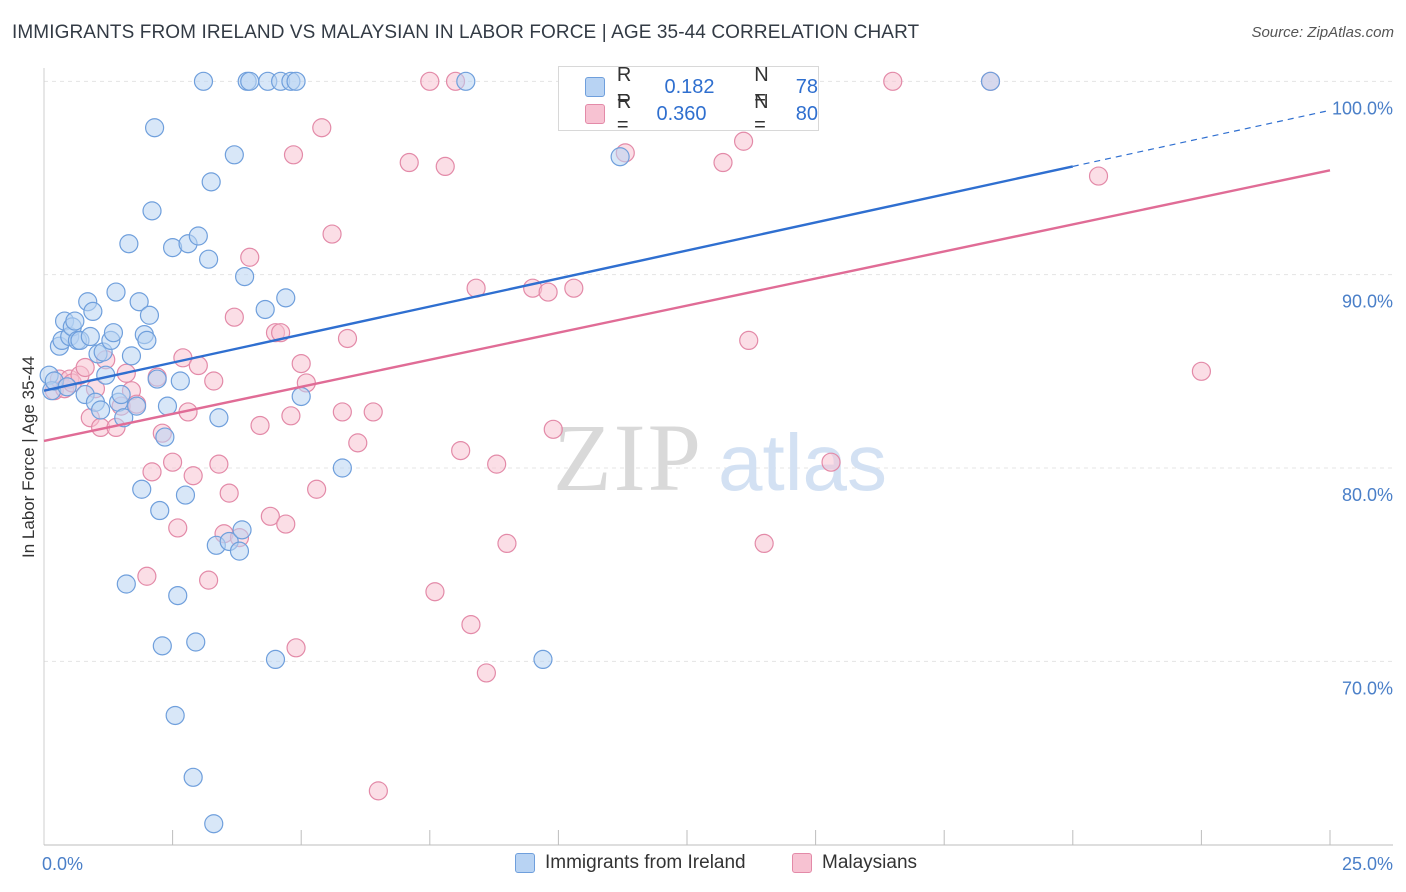 The image size is (1406, 892). What do you see at coordinates (806, 113) in the screenshot?
I see `legend-n-value-malaysians: 80` at bounding box center [806, 113].